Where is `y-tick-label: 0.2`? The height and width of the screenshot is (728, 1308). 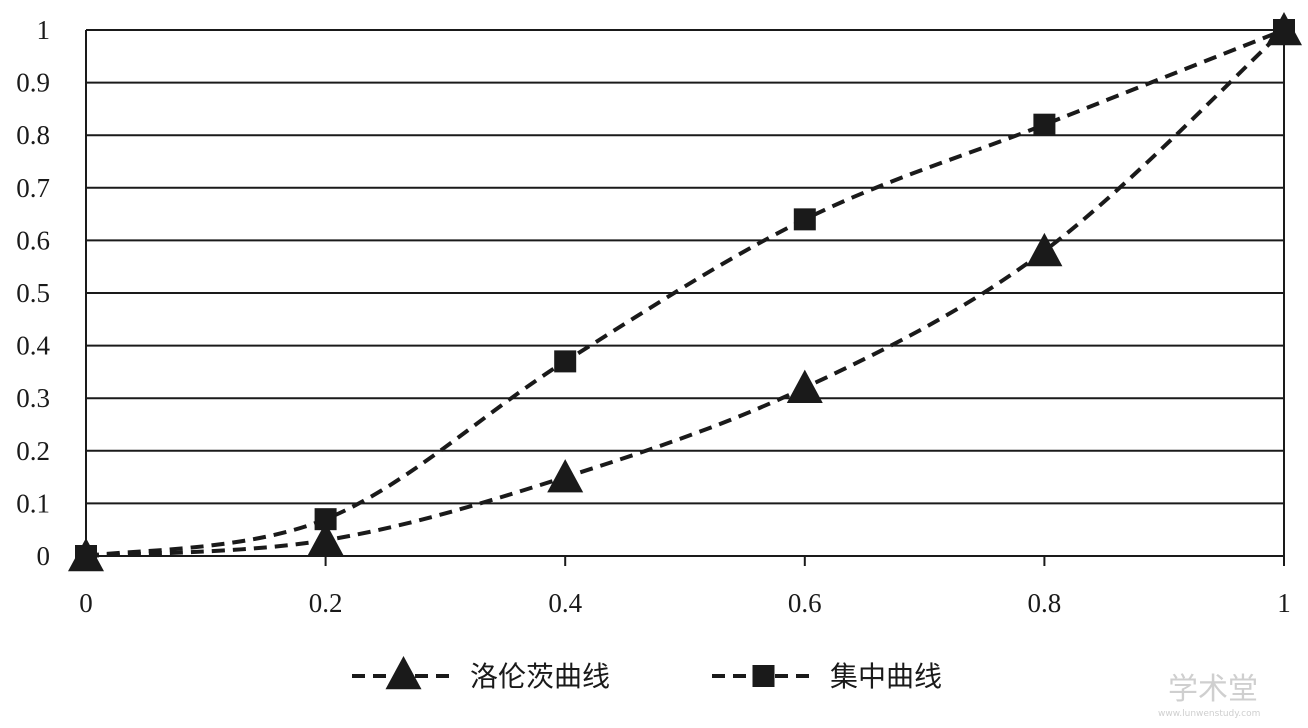 y-tick-label: 0.2 is located at coordinates (33, 451).